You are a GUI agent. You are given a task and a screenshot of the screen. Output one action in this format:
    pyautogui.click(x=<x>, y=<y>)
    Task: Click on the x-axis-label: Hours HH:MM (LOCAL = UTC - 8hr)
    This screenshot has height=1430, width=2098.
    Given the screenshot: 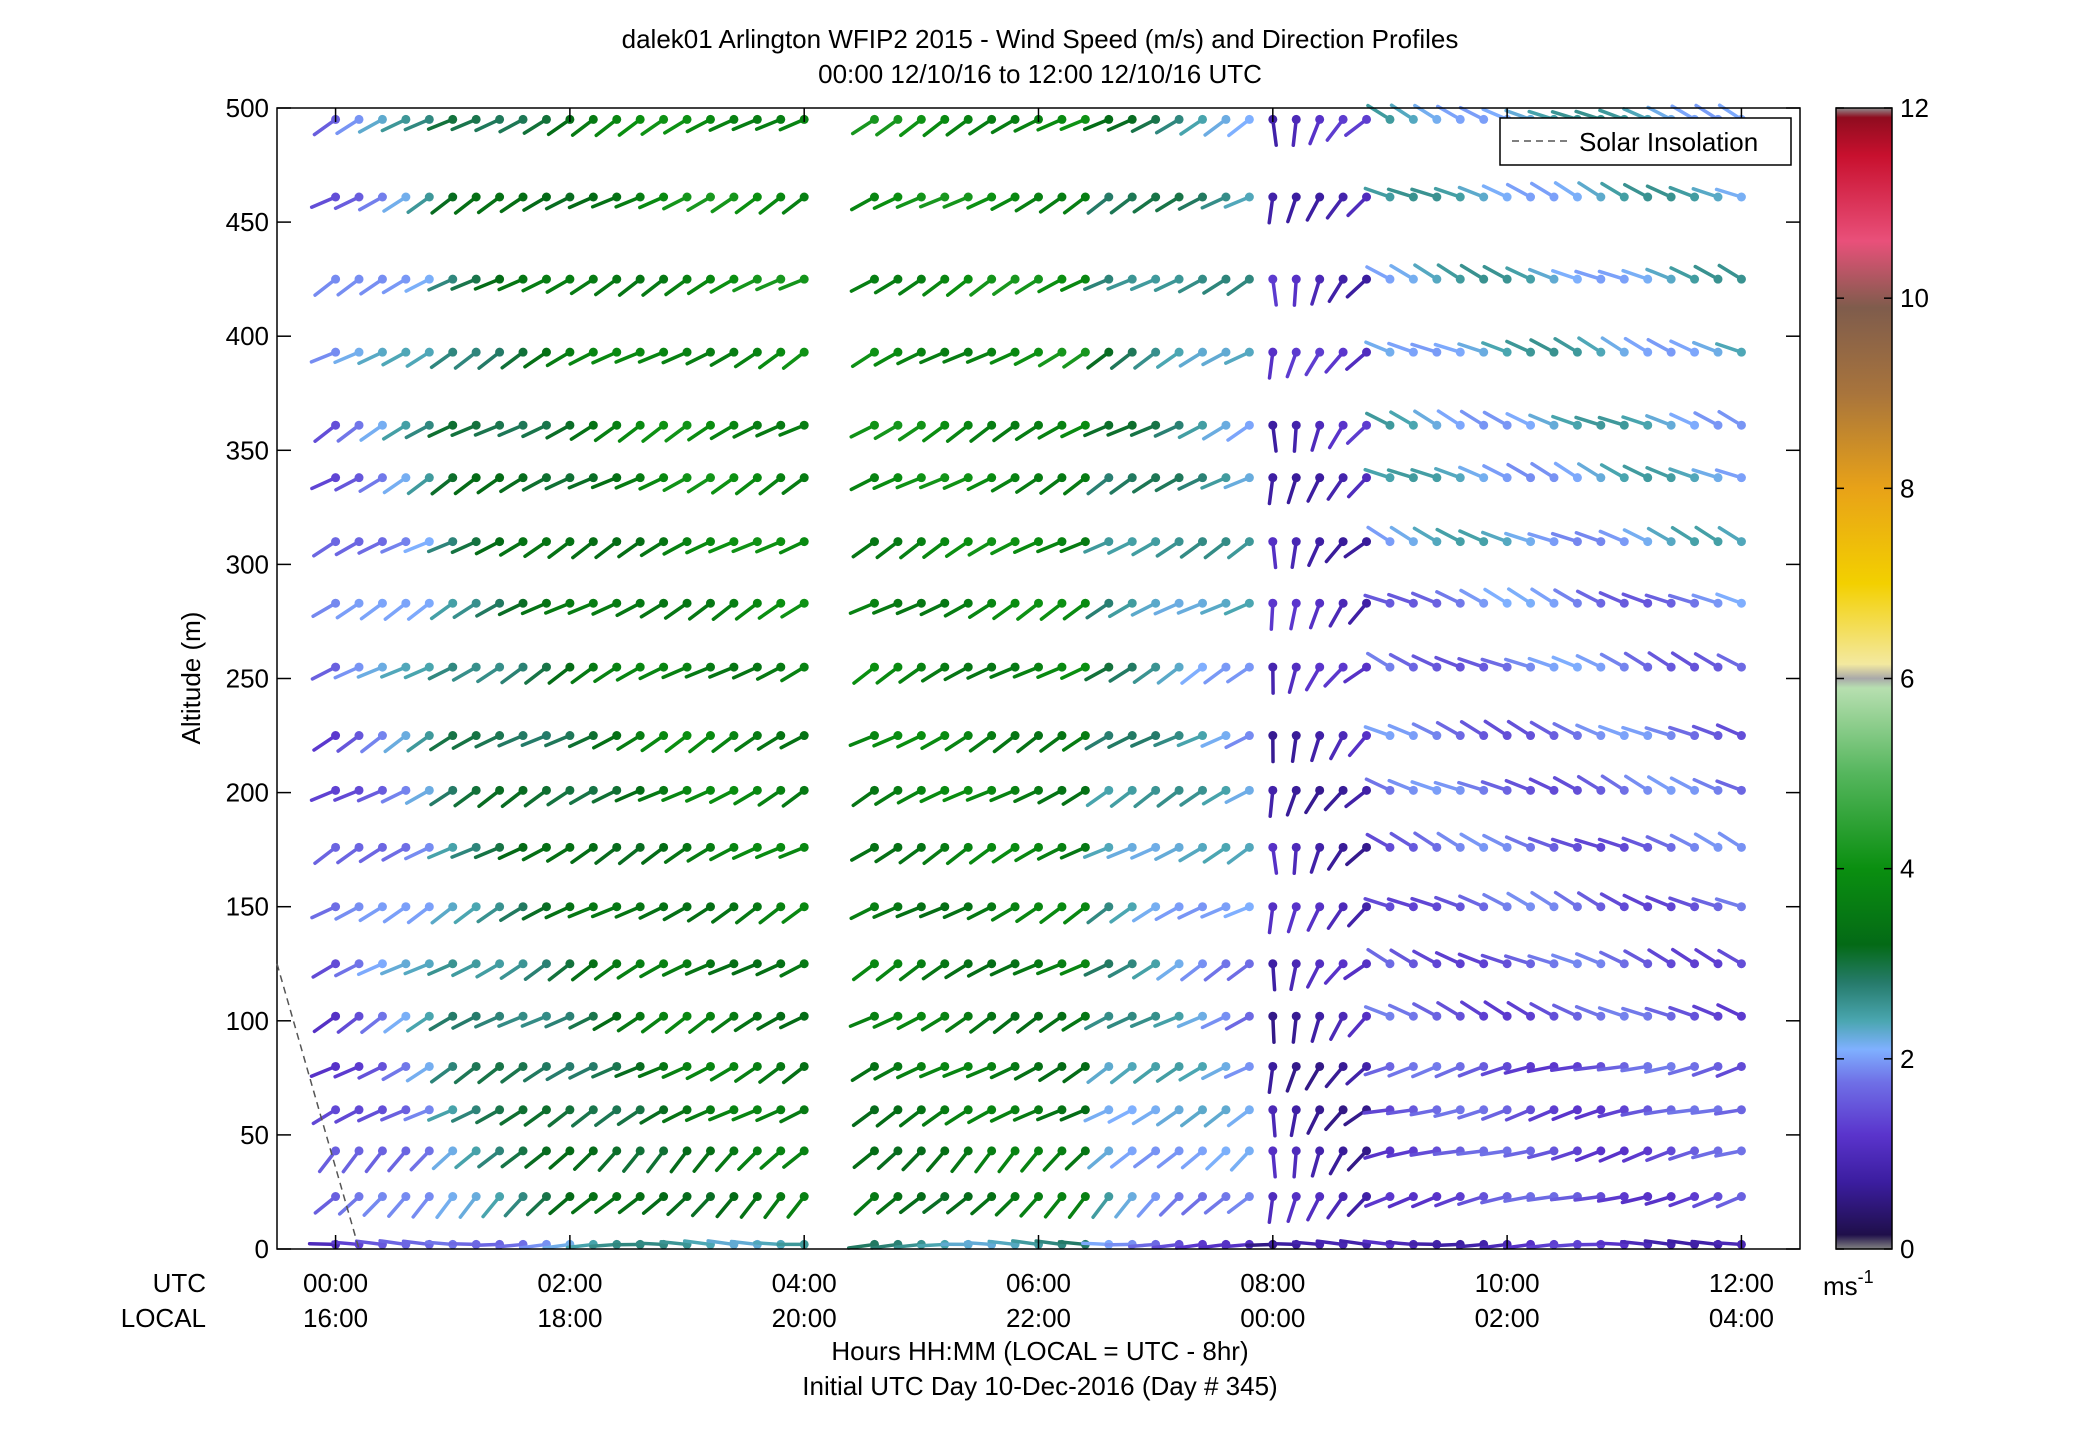 What is the action you would take?
    pyautogui.click(x=1039, y=1351)
    